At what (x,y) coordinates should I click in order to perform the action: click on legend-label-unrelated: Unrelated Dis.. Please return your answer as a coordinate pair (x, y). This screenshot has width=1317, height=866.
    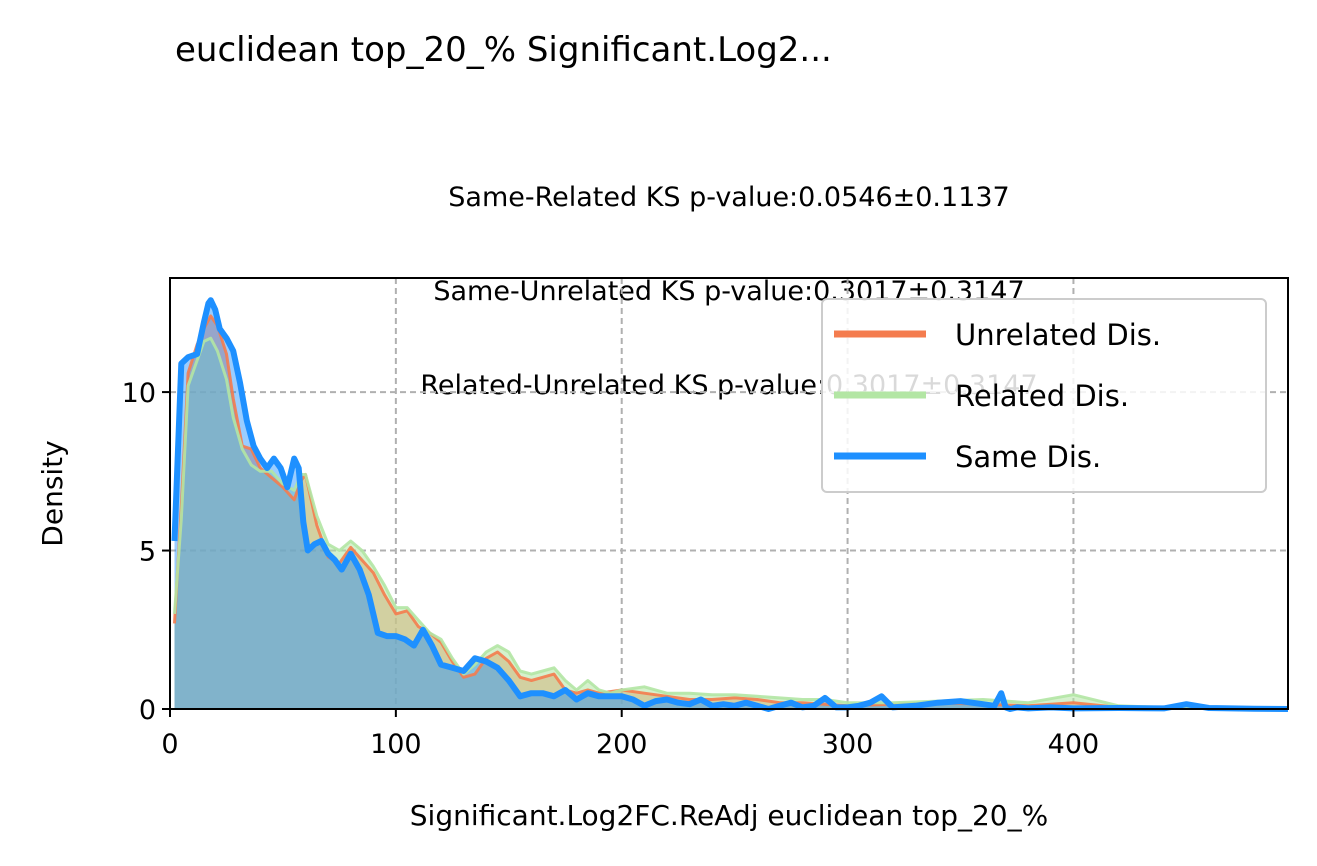
    Looking at the image, I should click on (1058, 335).